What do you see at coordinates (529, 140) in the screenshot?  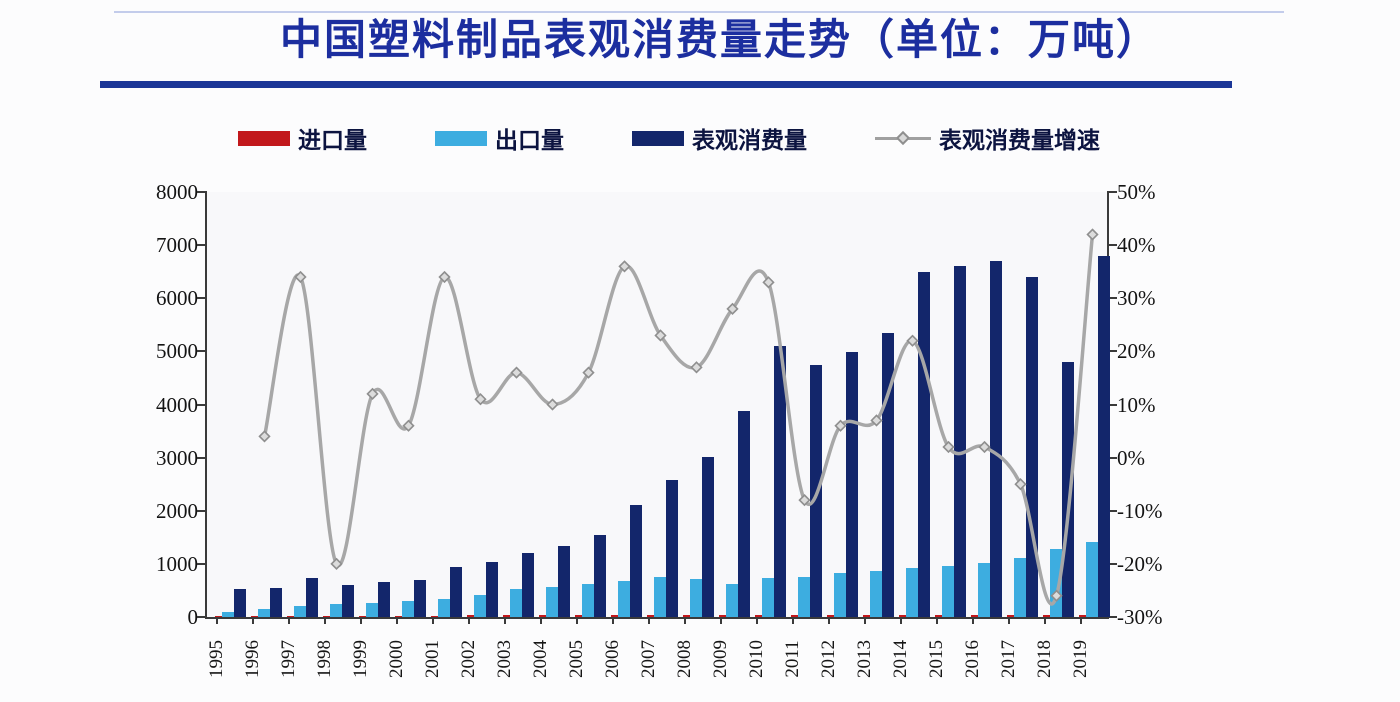 I see `legend-label-export: 出口量` at bounding box center [529, 140].